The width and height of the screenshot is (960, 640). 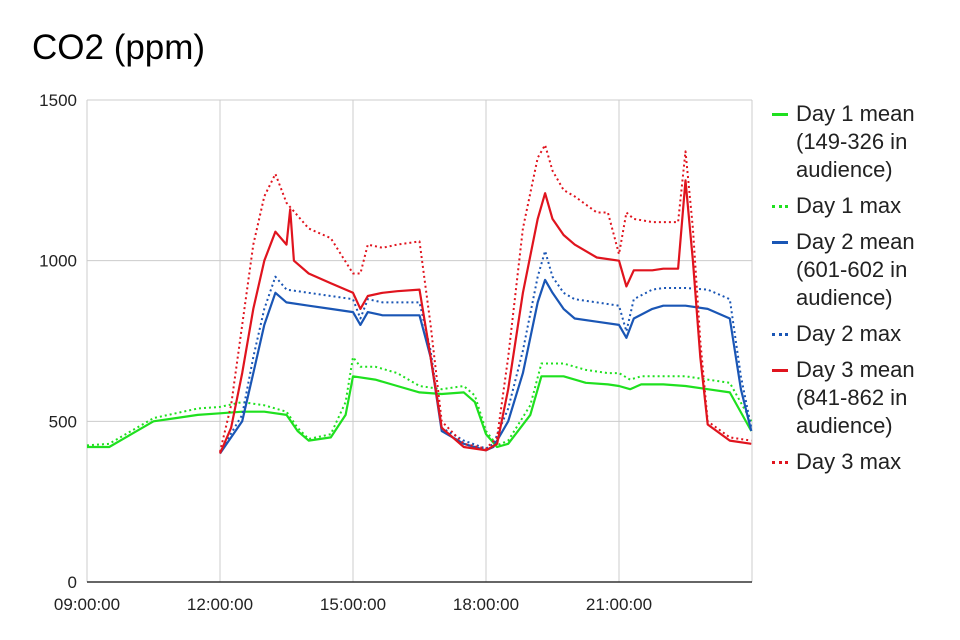 I want to click on x-tick-label: 09:00:00, so click(x=87, y=604).